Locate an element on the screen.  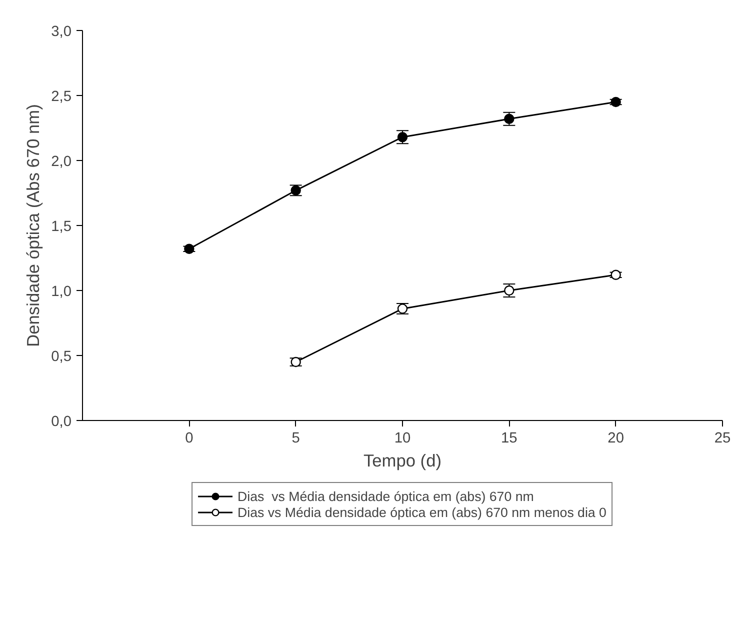
legend-label: Dias vs Média densidade óptica em (abs) 670 nm is located at coordinates (386, 496).